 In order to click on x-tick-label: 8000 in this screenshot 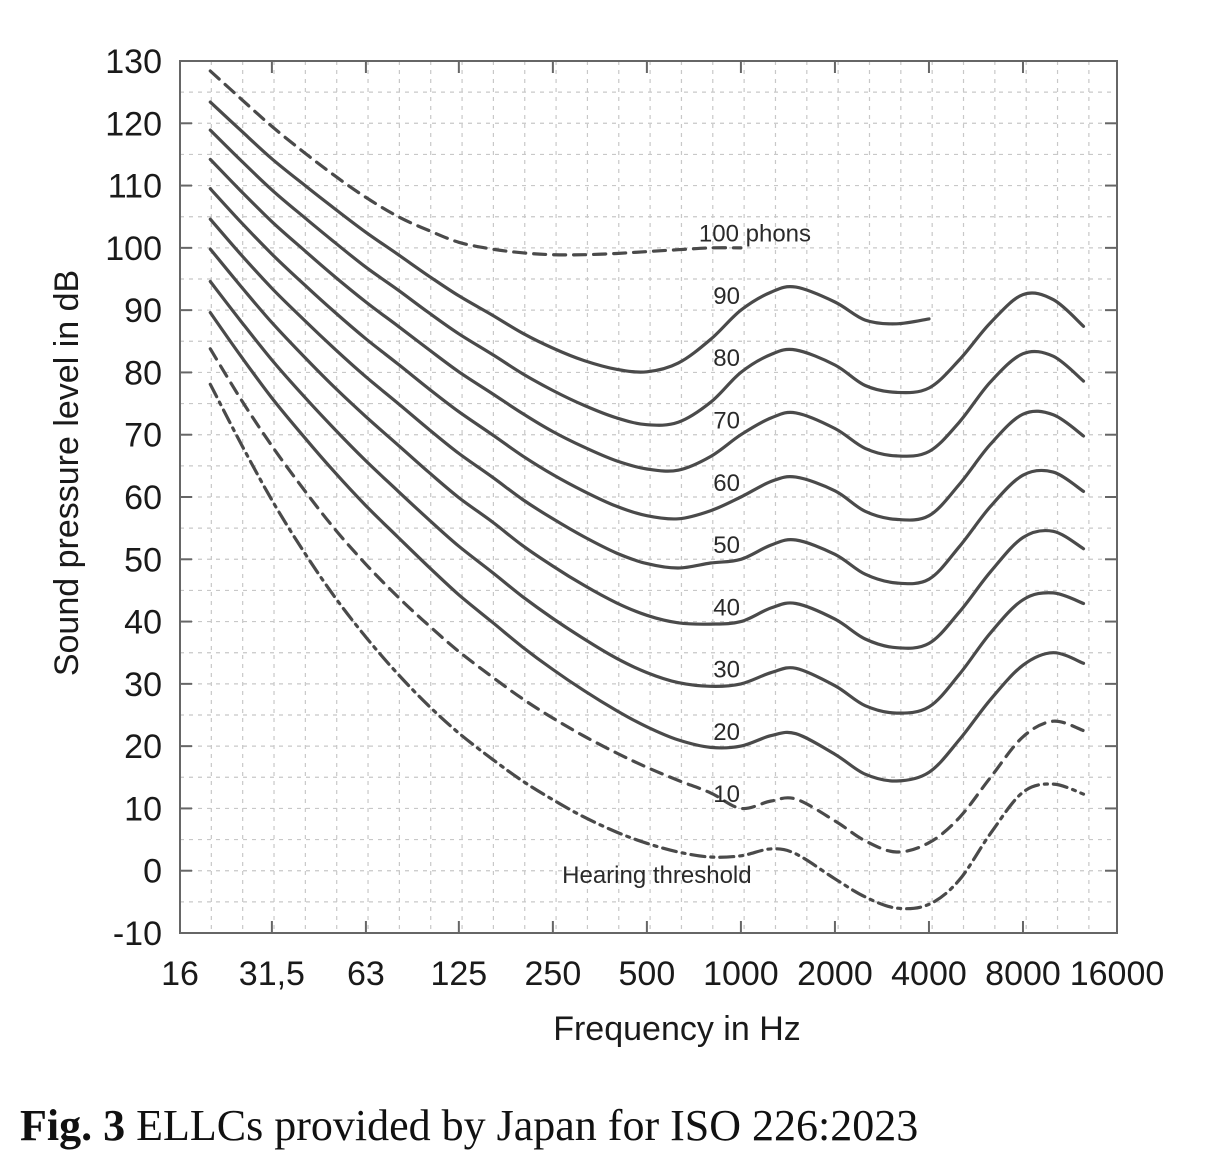, I will do `click(1023, 974)`.